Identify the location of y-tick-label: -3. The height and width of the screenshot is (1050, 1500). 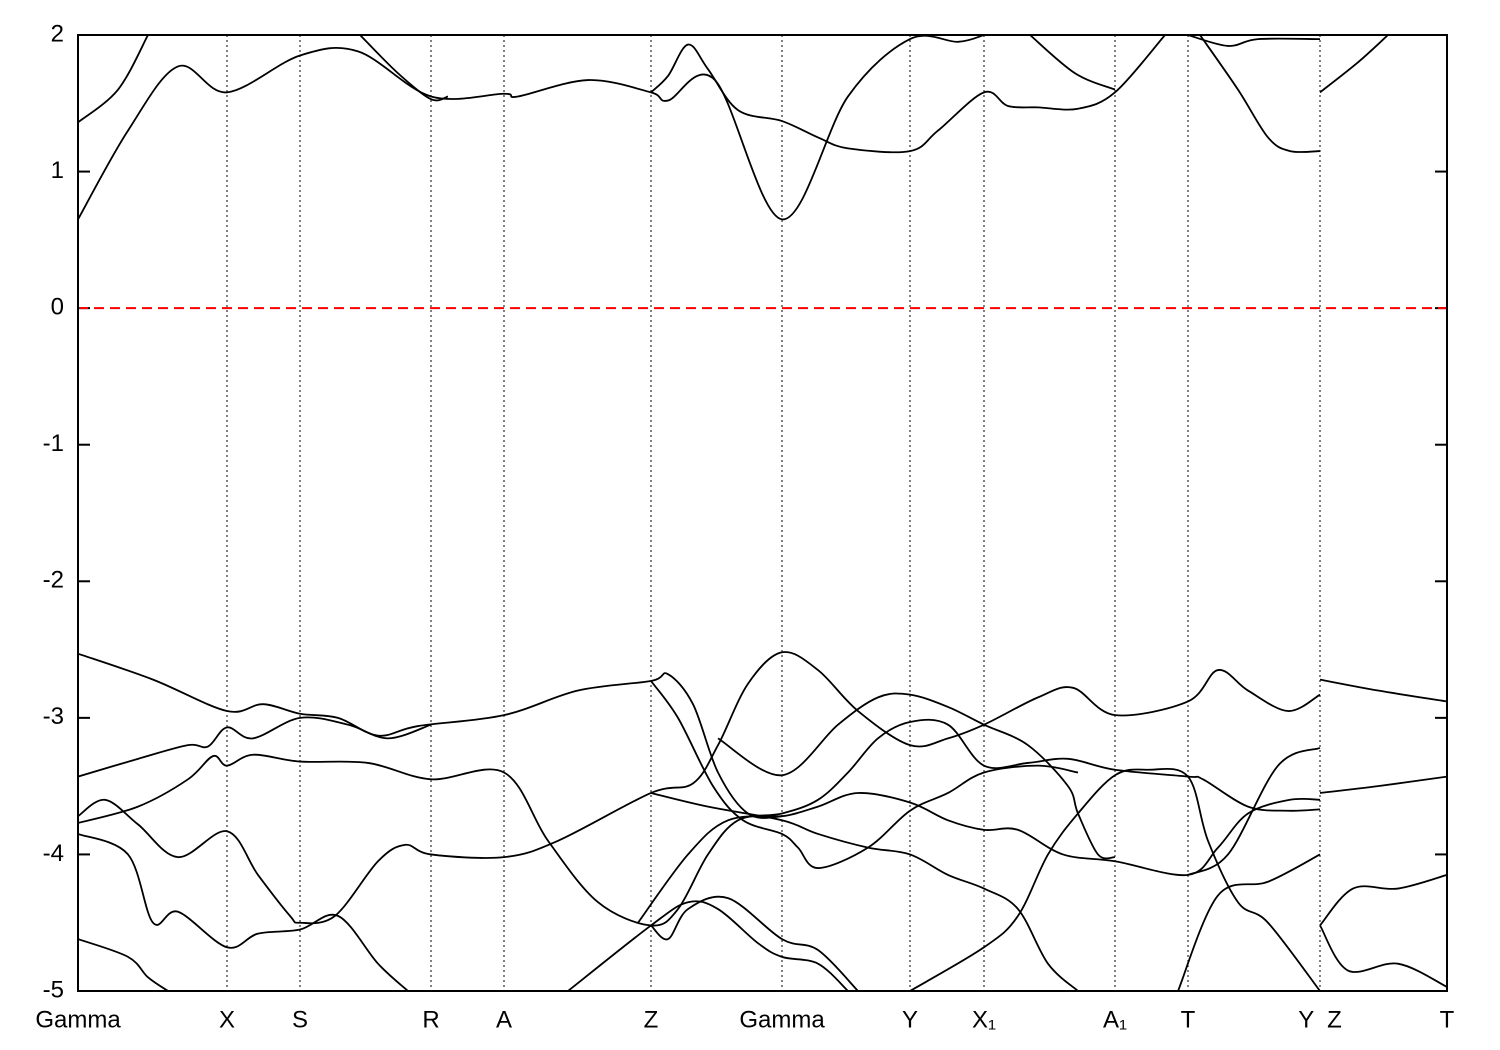
(53, 716).